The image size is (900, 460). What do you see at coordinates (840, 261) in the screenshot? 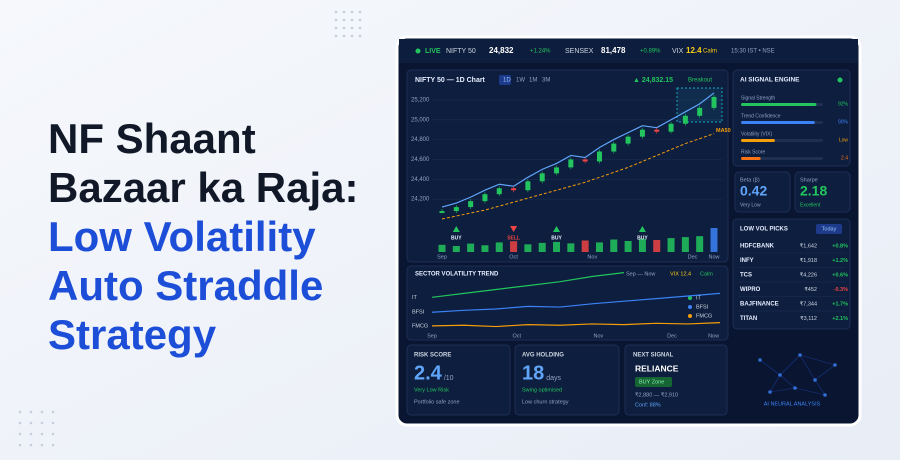
I see `pick-change: +1.2%` at bounding box center [840, 261].